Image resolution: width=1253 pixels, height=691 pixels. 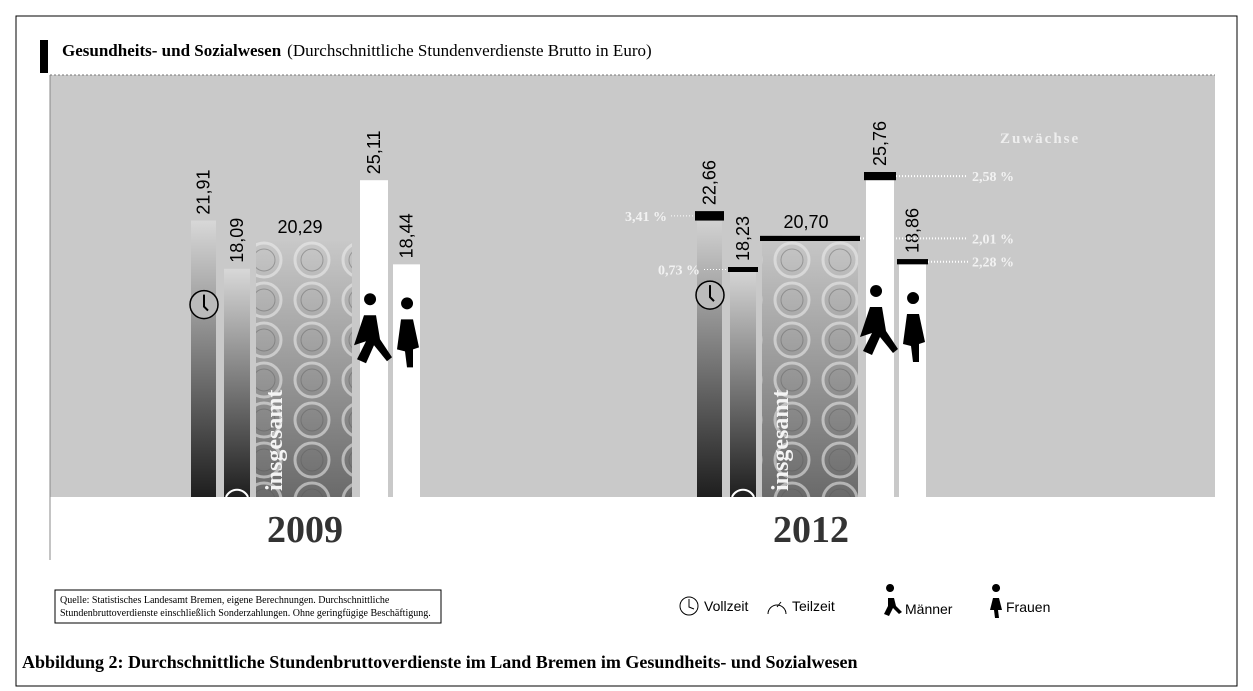 What do you see at coordinates (929, 609) in the screenshot?
I see `legend-label: Männer` at bounding box center [929, 609].